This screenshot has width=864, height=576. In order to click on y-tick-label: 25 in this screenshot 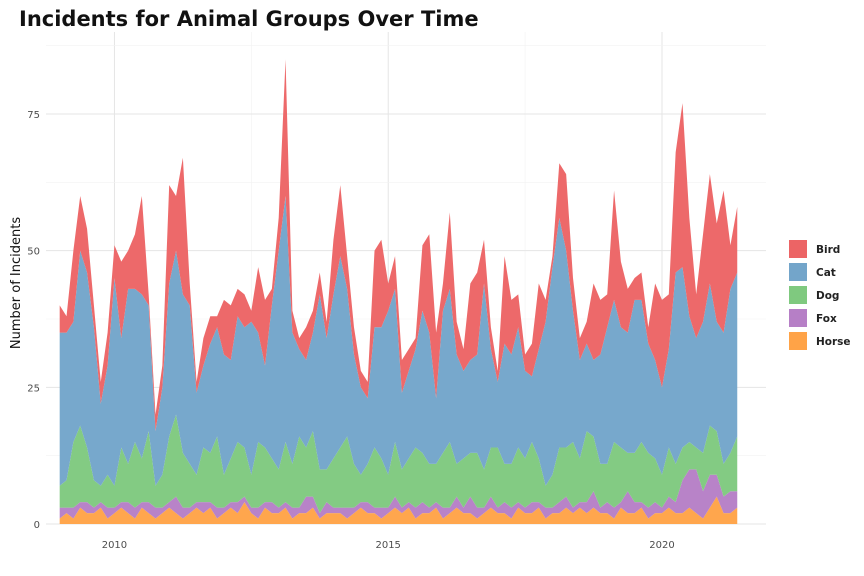, I will do `click(33, 388)`.